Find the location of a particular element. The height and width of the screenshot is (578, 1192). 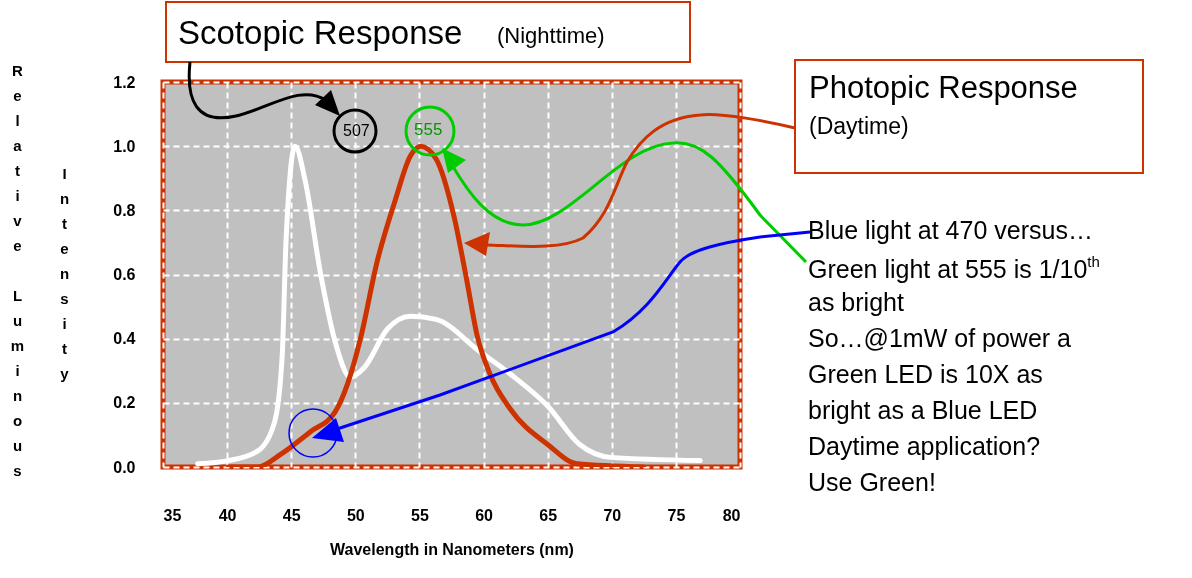

text: Daytime application? is located at coordinates (924, 446).